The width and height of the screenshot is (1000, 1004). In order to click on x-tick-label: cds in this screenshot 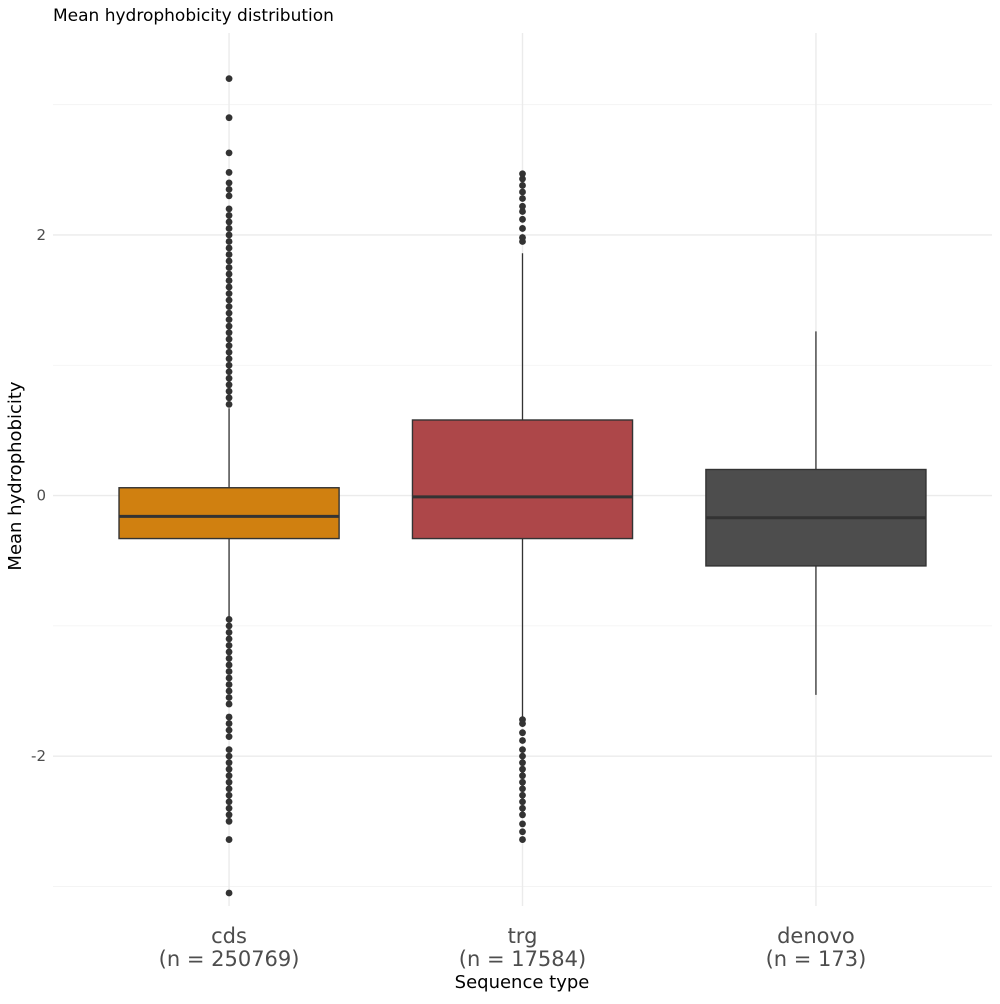, I will do `click(229, 936)`.